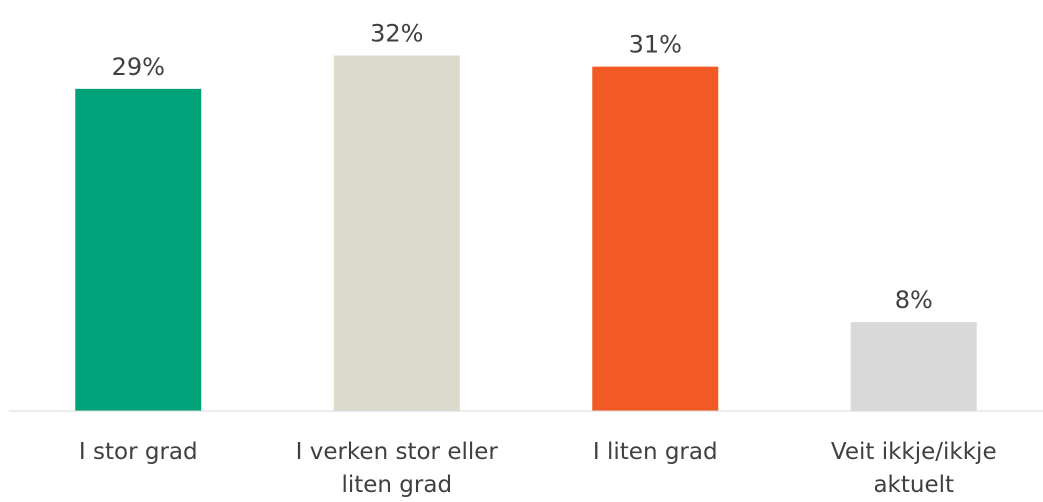 This screenshot has width=1043, height=502. Describe the element at coordinates (914, 300) in the screenshot. I see `value-label: 8%` at that location.